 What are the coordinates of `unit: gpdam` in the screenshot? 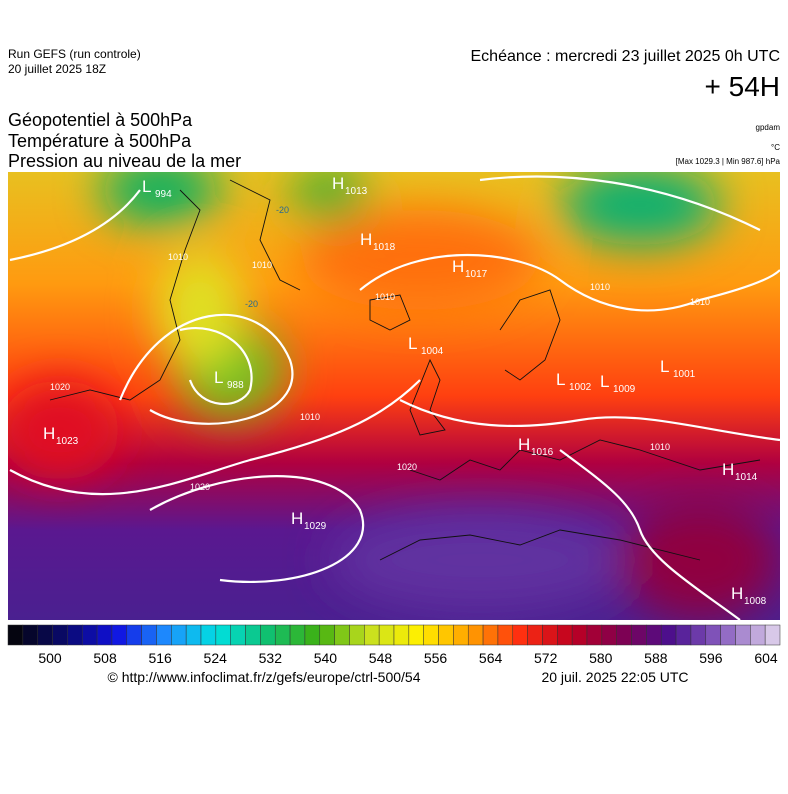 It's located at (768, 127).